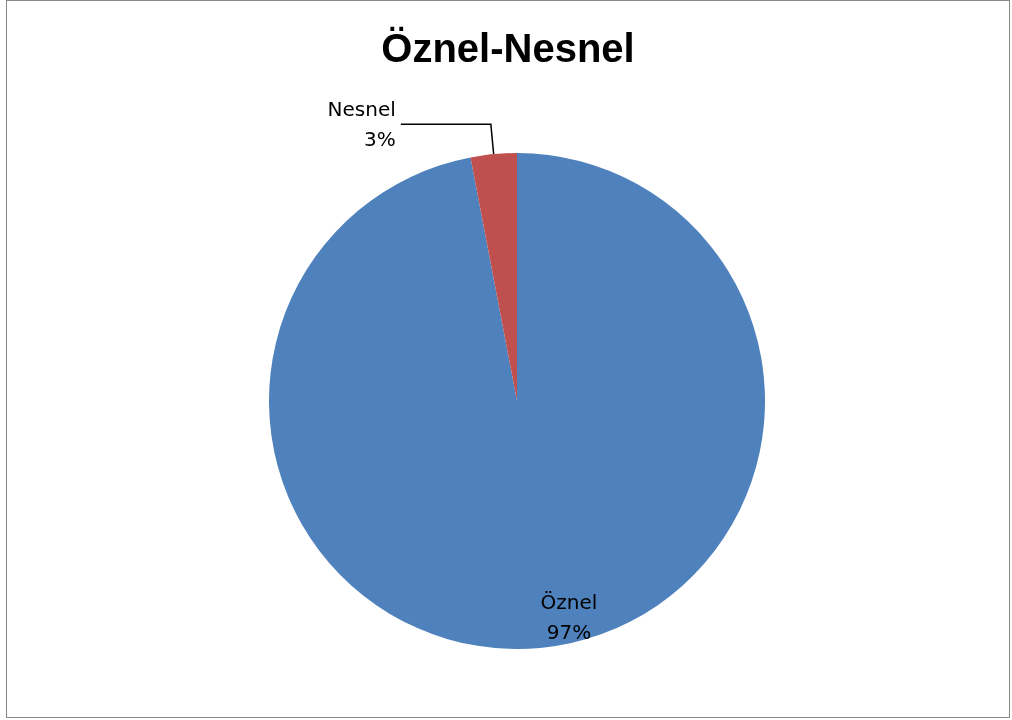  Describe the element at coordinates (508, 48) in the screenshot. I see `chart-title: Öznel-Nesnel` at that location.